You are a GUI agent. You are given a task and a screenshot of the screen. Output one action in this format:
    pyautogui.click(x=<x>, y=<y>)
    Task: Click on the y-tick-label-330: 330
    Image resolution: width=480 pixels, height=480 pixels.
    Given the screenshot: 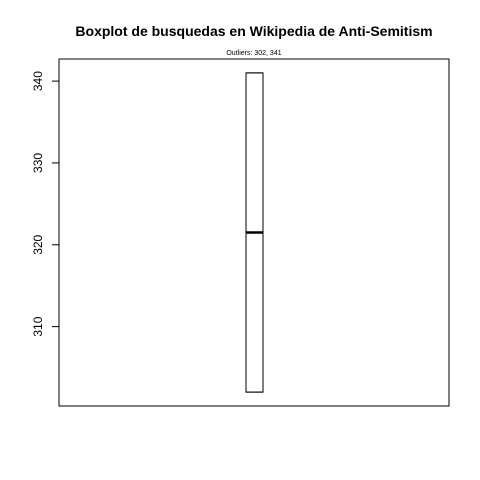 What is the action you would take?
    pyautogui.click(x=38, y=163)
    